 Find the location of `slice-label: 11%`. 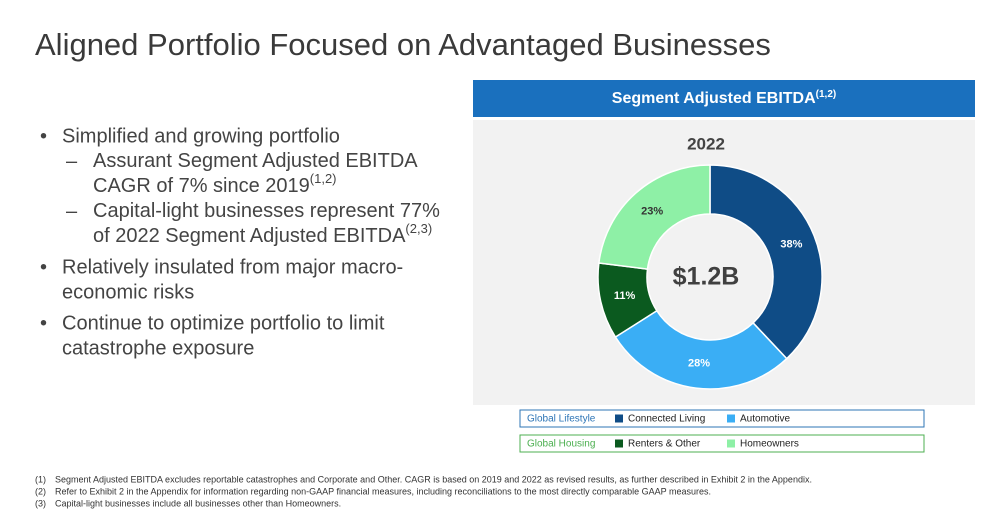

slice-label: 11% is located at coordinates (625, 296).